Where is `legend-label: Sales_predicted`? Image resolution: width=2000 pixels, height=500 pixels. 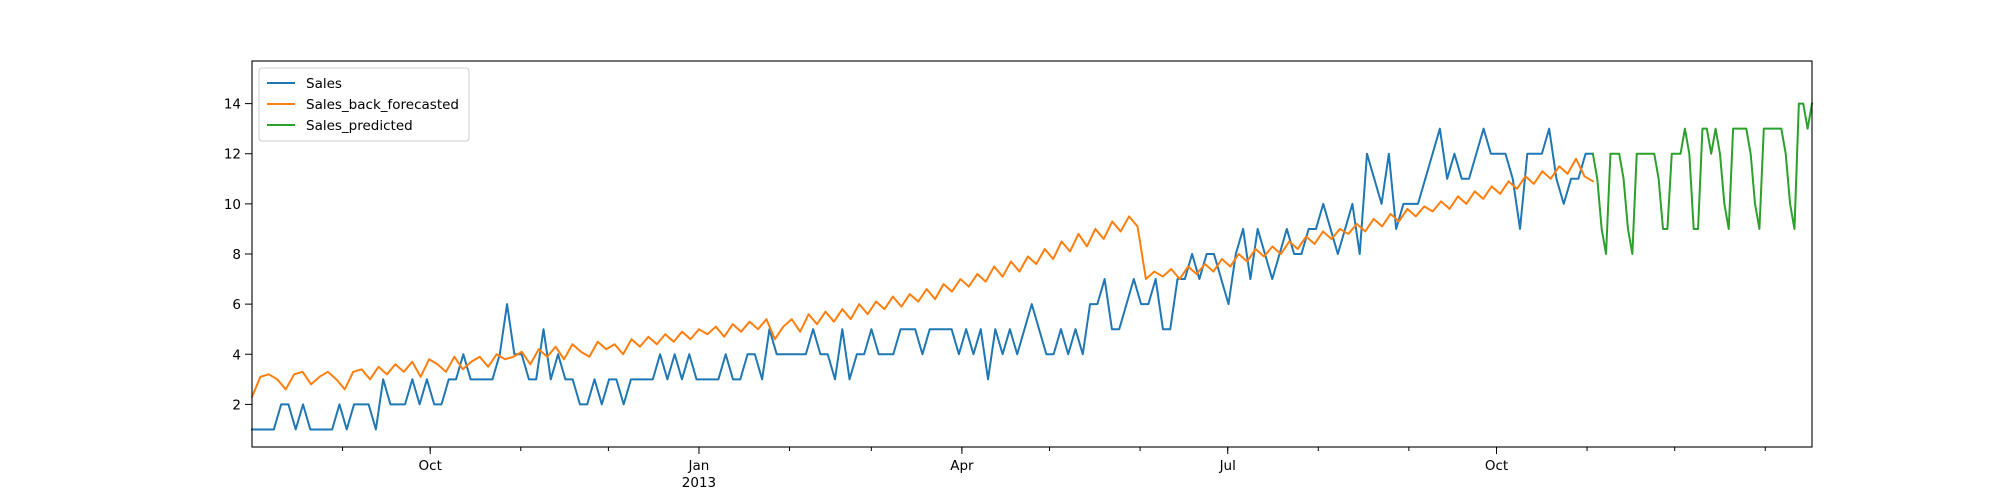 legend-label: Sales_predicted is located at coordinates (359, 126).